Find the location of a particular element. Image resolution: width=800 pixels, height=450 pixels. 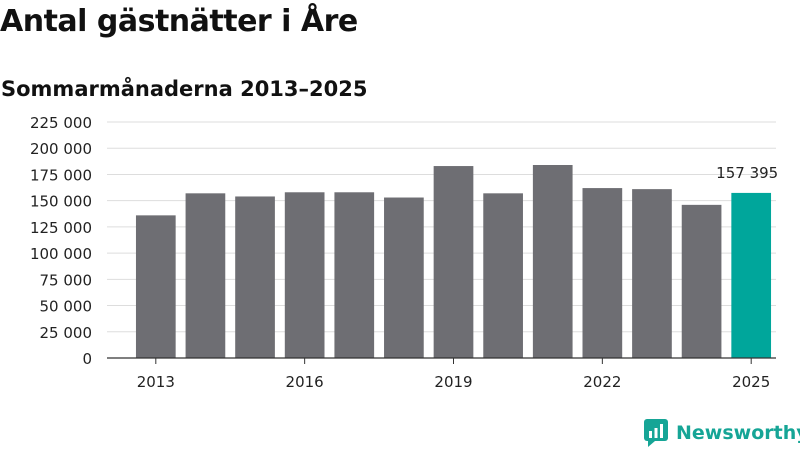

y-tick-label: 125 000 is located at coordinates (61, 228).